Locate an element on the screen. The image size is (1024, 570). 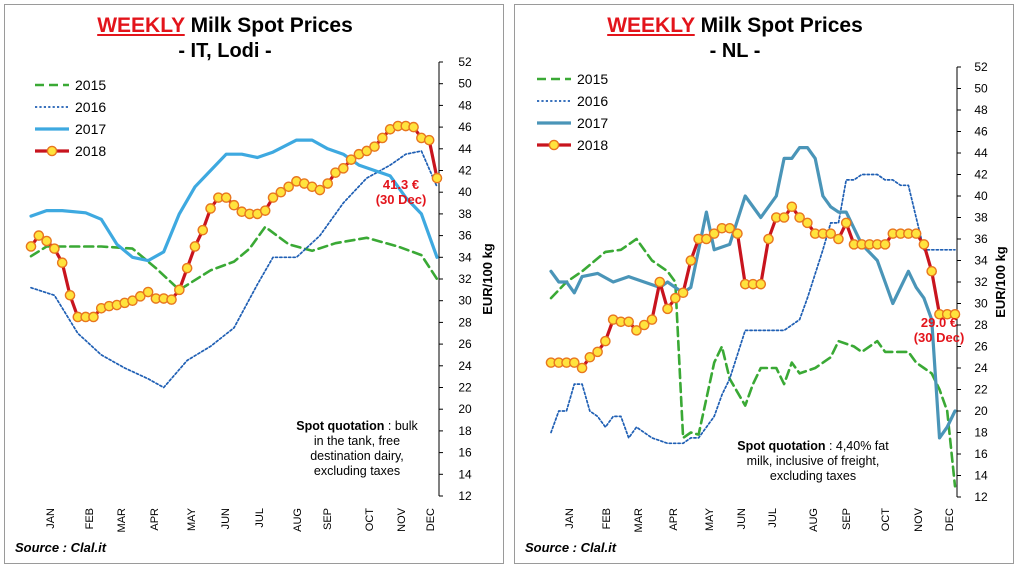
title-highlight: WEEKLY is located at coordinates (141, 25).